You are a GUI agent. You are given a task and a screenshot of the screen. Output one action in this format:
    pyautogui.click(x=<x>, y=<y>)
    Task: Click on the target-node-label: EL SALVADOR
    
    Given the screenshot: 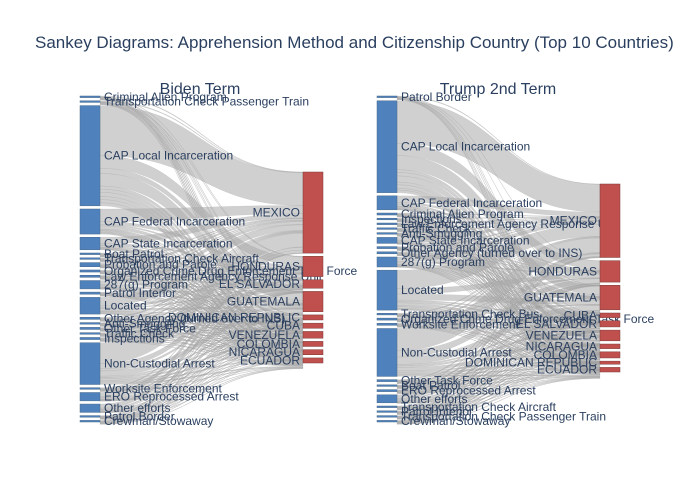 What is the action you would take?
    pyautogui.click(x=556, y=324)
    